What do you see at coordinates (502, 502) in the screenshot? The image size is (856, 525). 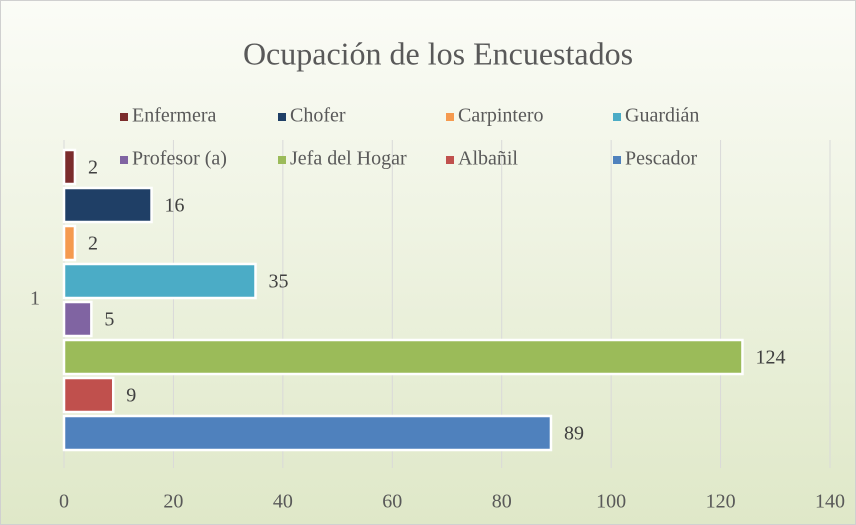 I see `x-tick-label: 80` at bounding box center [502, 502].